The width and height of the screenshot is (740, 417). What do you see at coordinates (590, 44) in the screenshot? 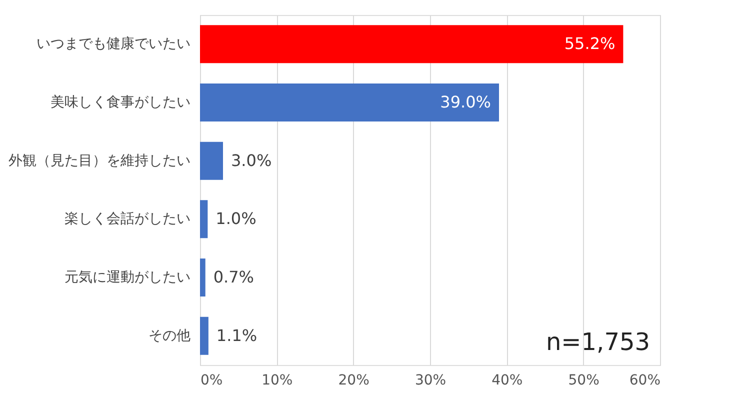
I see `data-label: 55.2%` at bounding box center [590, 44].